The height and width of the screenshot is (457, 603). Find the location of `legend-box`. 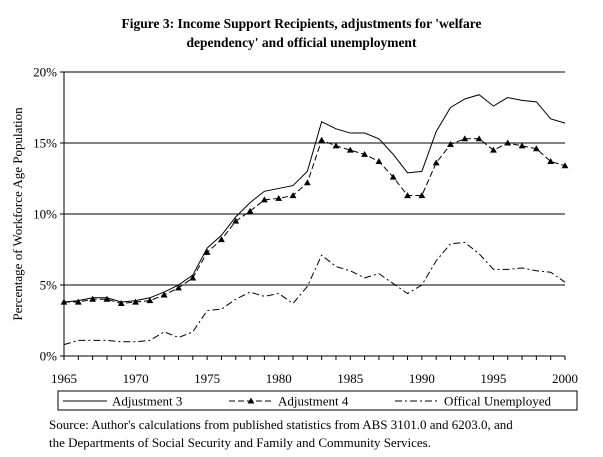

legend-box is located at coordinates (317, 400).